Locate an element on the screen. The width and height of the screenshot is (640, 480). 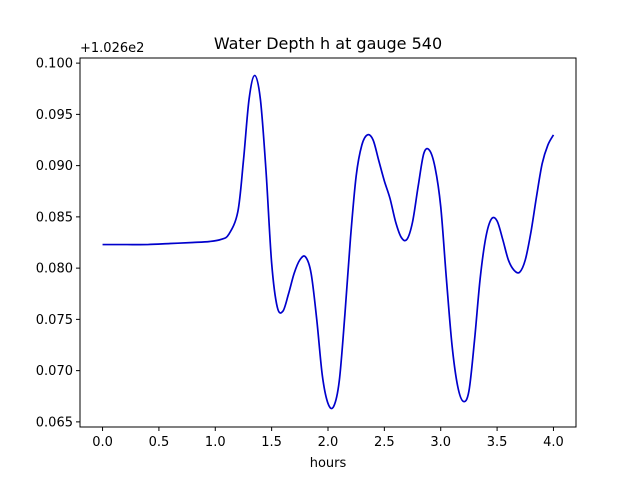
y-ticks: 0.065 0.070 0.075 0.080 0.085 0.090 0.095 0.100 is located at coordinates (58, 243).